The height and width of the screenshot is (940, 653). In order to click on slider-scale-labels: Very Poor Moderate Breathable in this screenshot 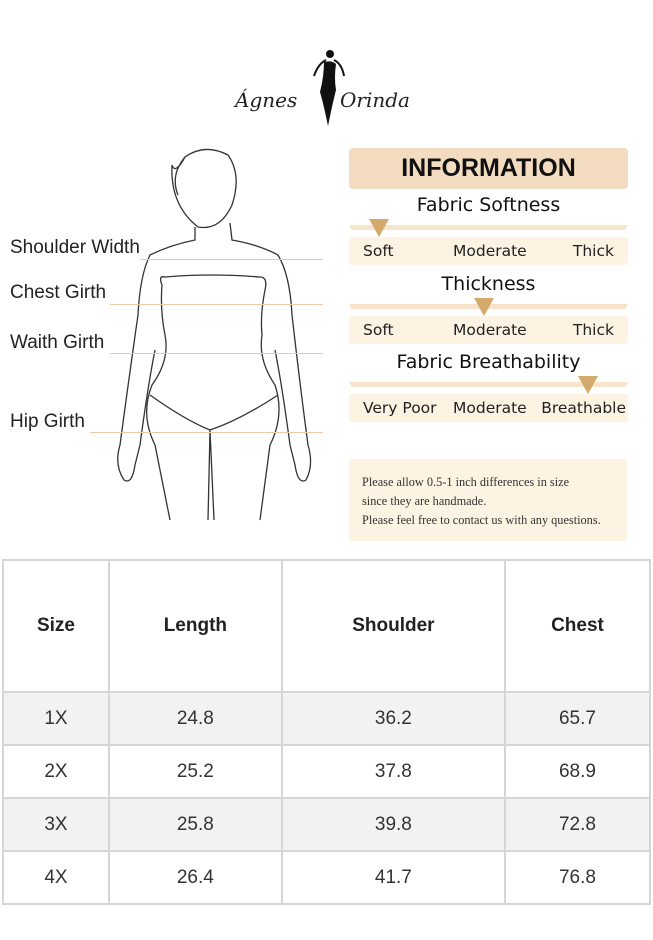, I will do `click(488, 408)`.